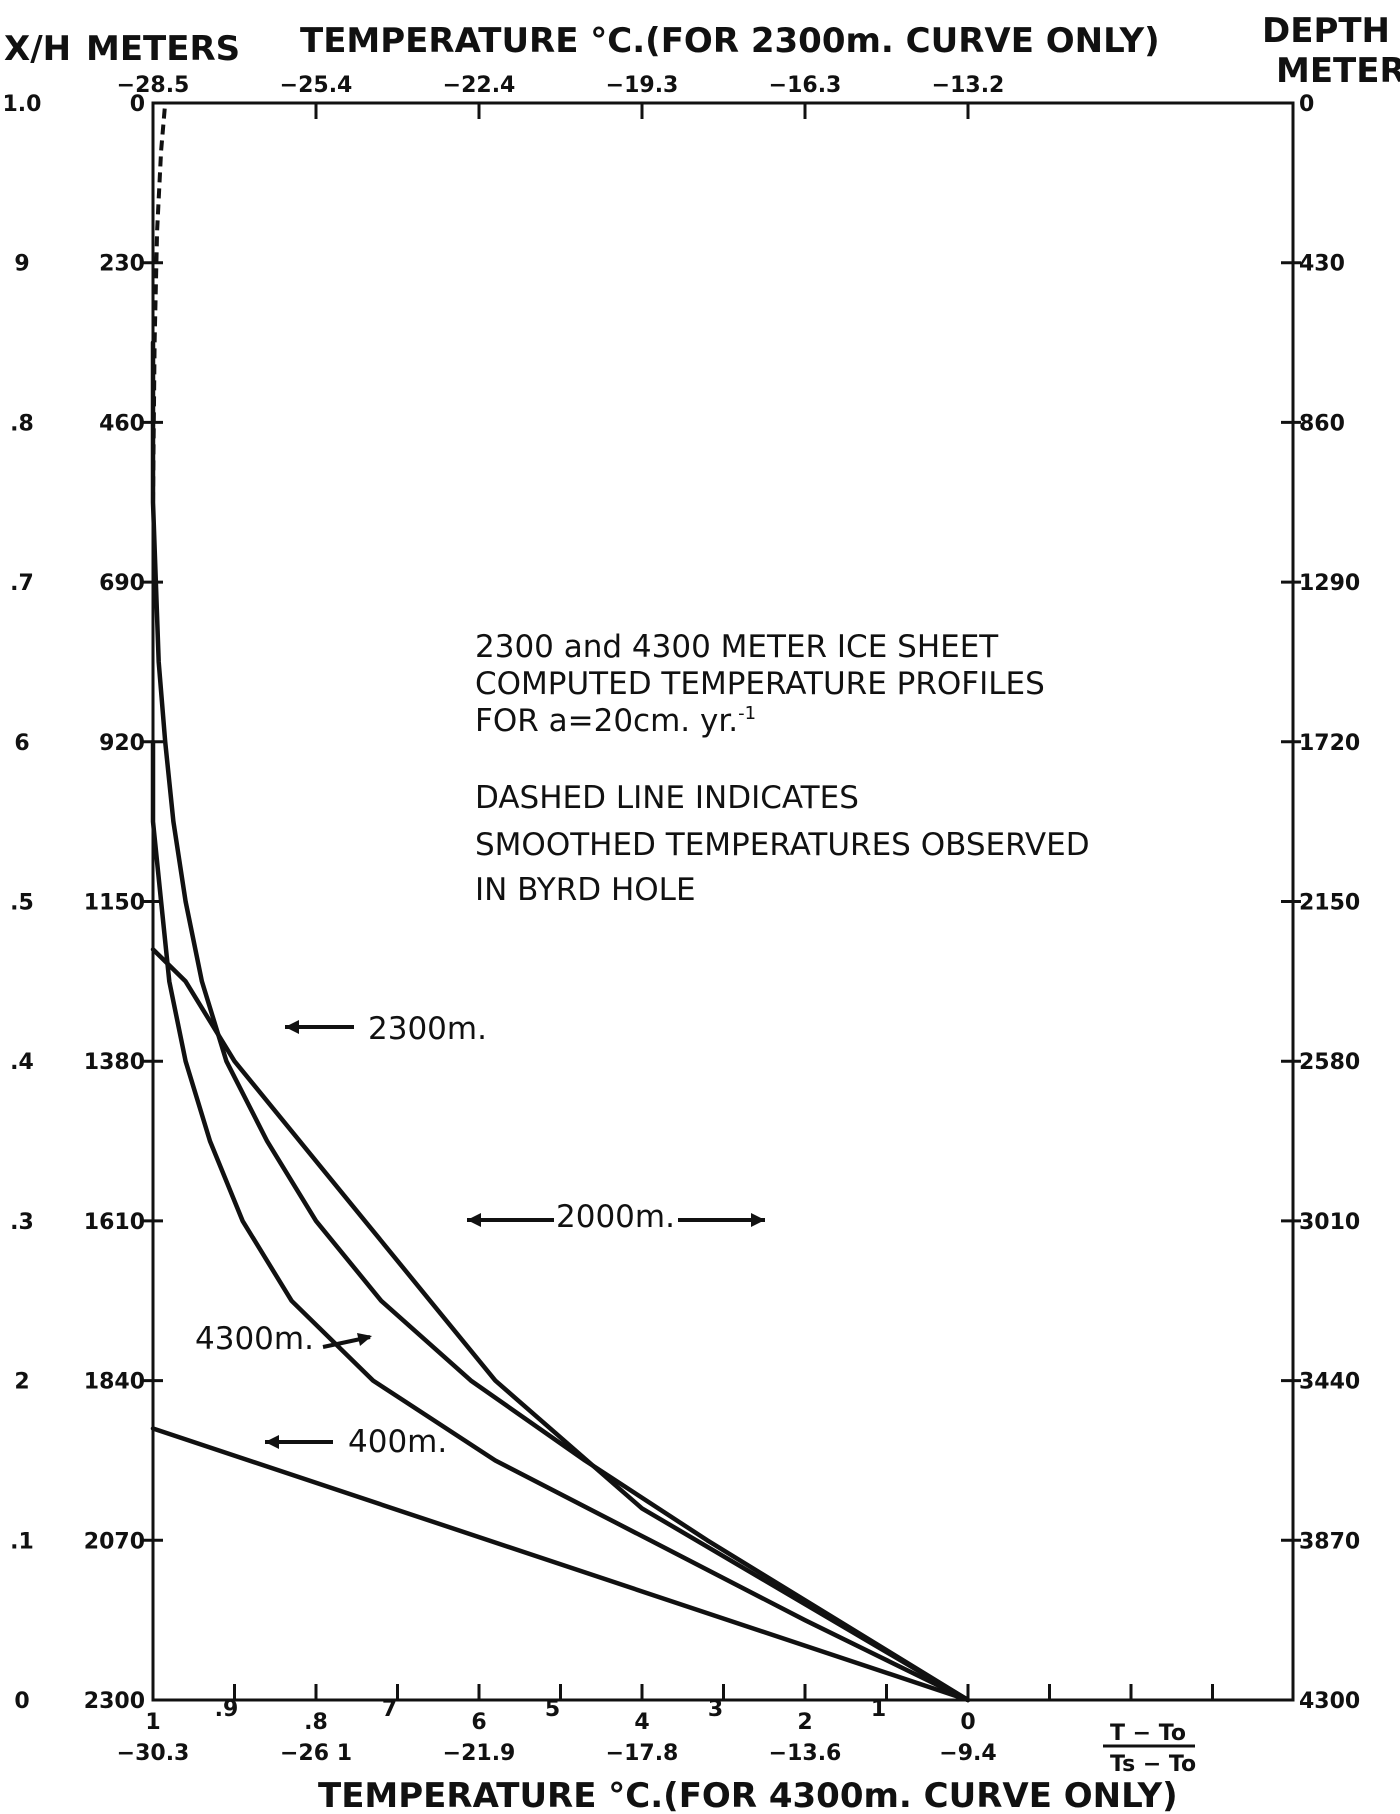 The width and height of the screenshot is (1400, 1814). What do you see at coordinates (397, 1442) in the screenshot?
I see `label-400m-text: 400m.` at bounding box center [397, 1442].